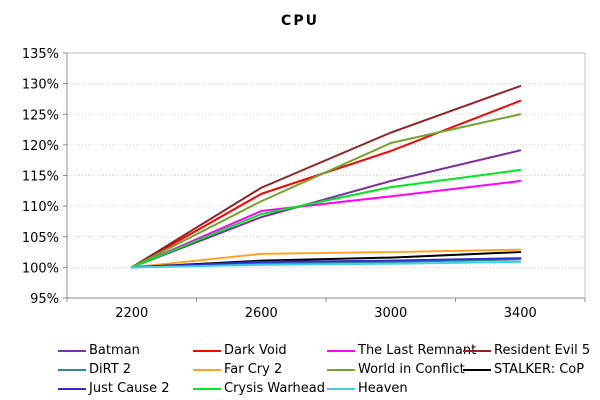 This screenshot has height=400, width=600. Describe the element at coordinates (477, 369) in the screenshot. I see `legend-swatch-stalker-cop` at that location.